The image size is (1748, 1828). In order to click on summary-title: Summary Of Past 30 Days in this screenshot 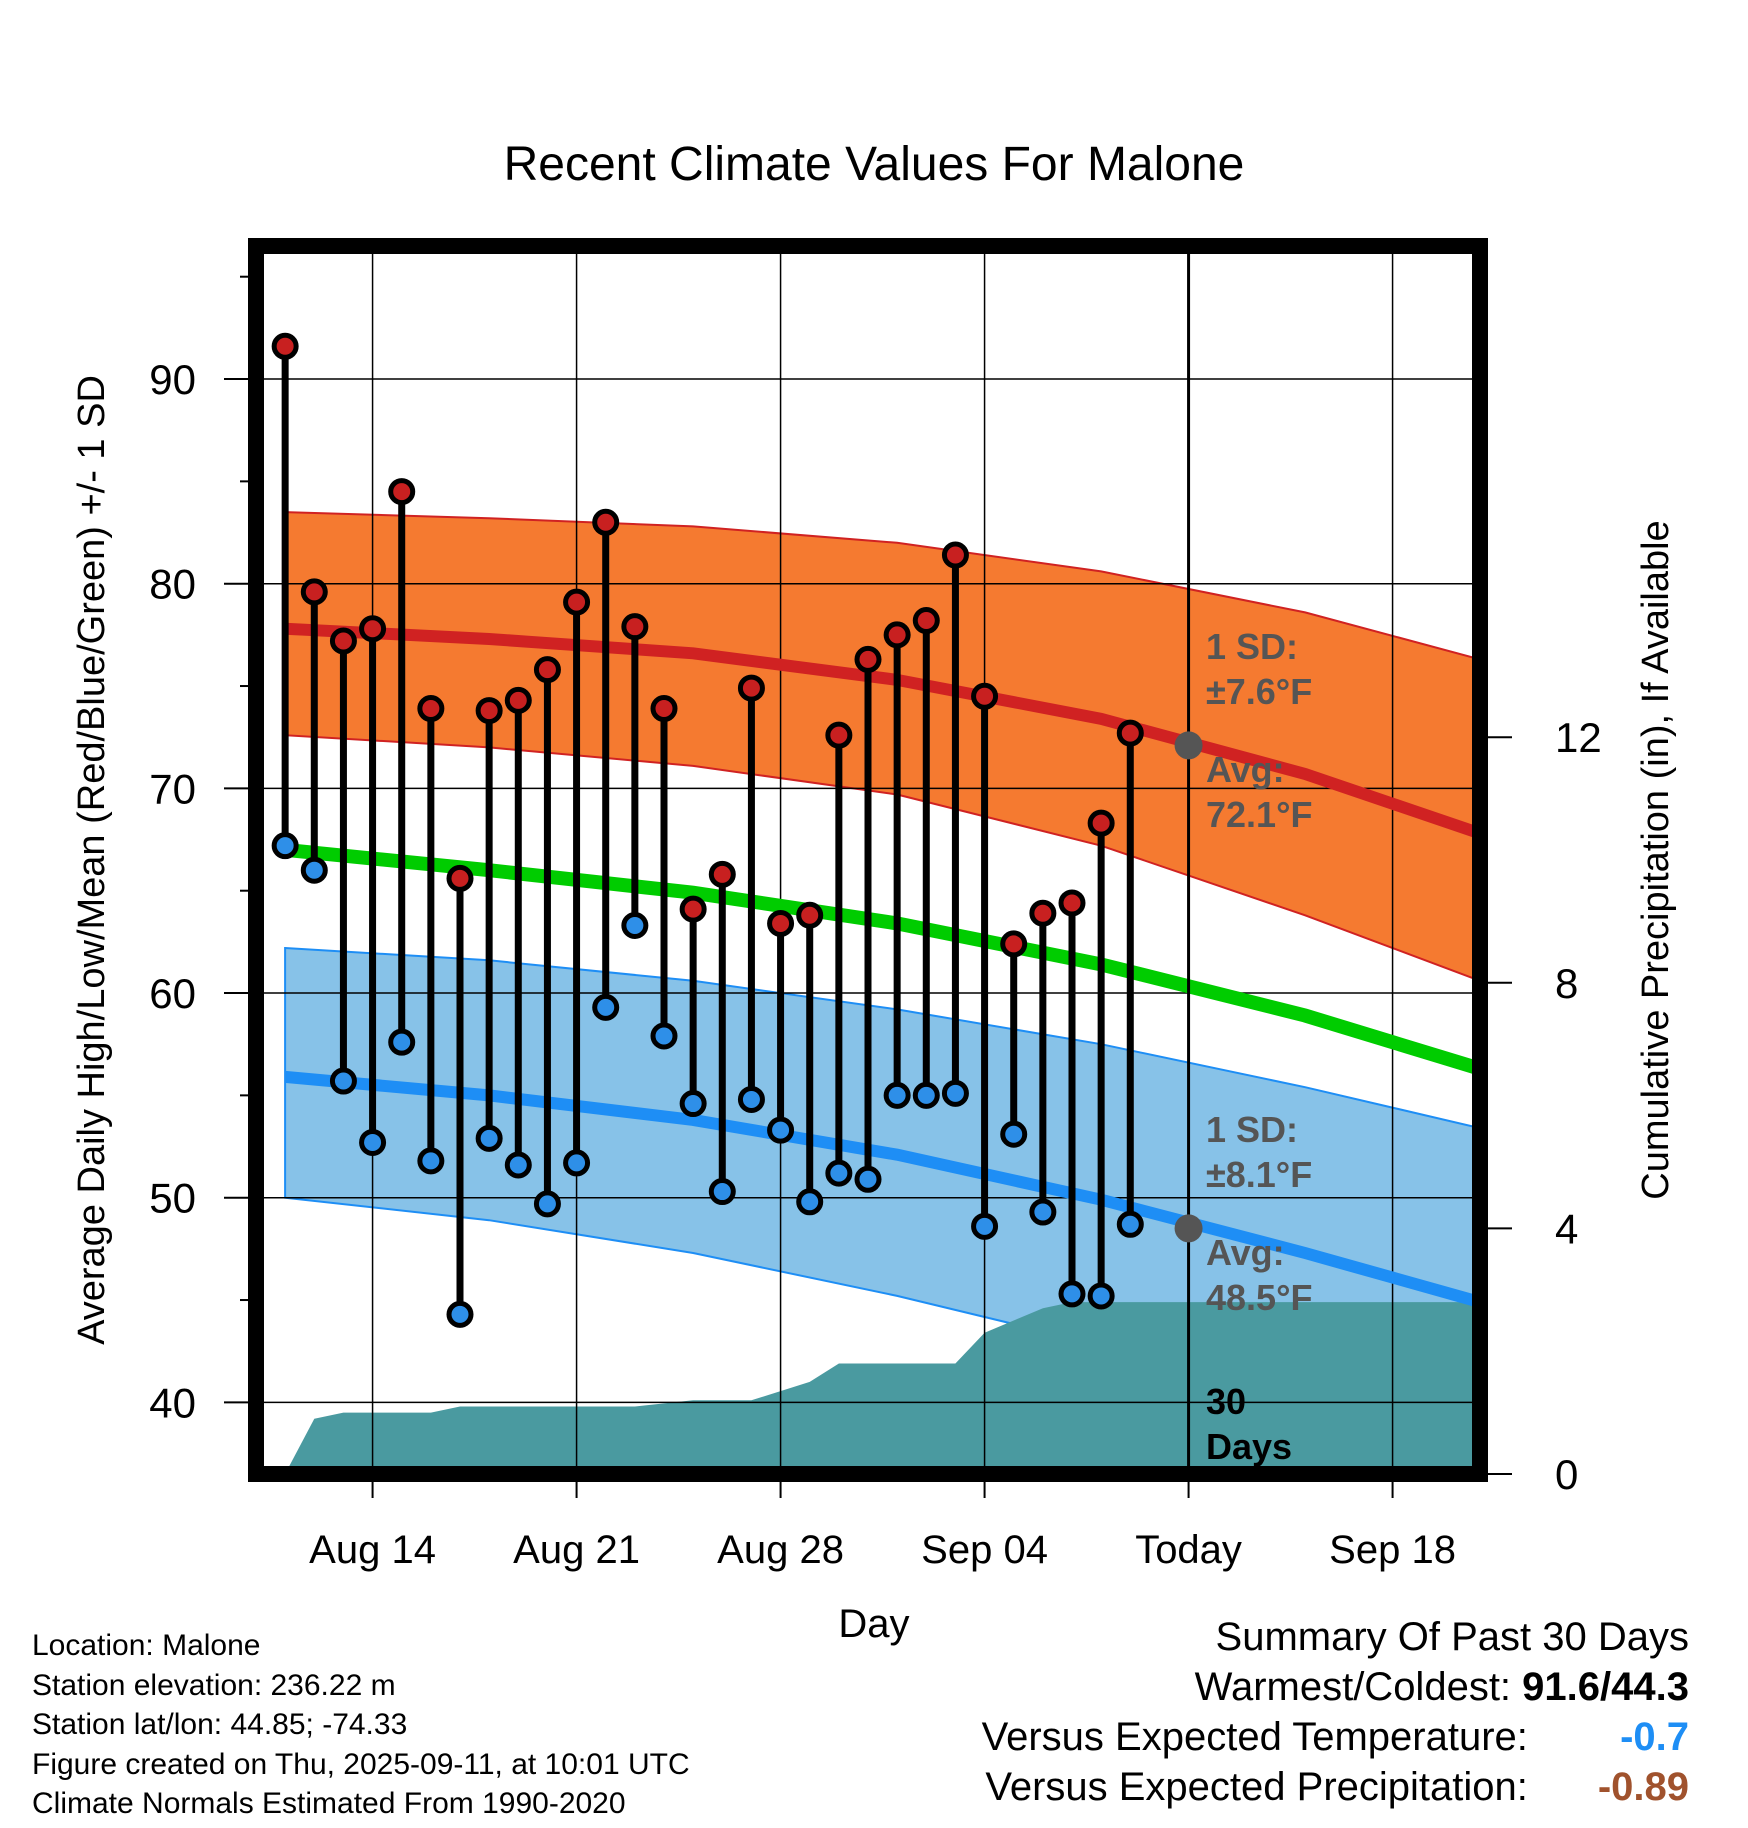, I will do `click(1452, 1637)`.